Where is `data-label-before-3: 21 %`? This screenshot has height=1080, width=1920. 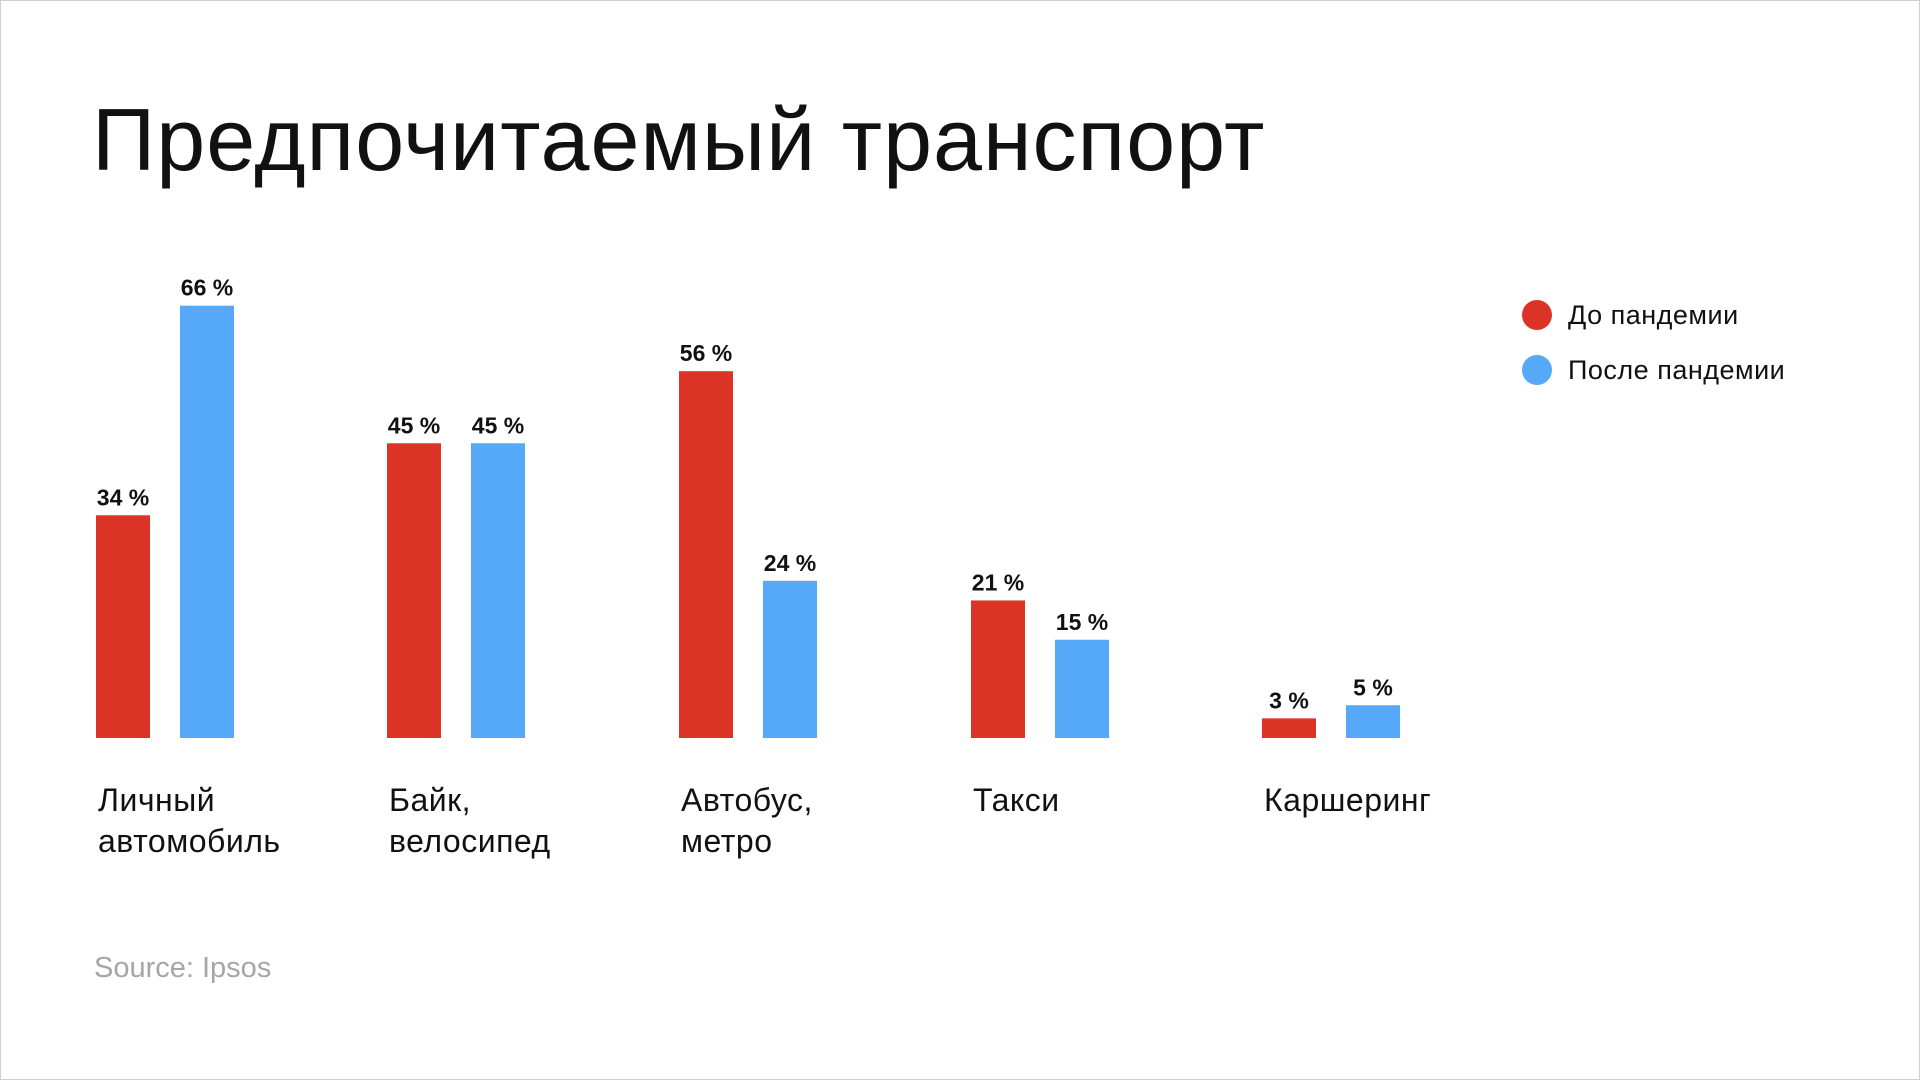
data-label-before-3: 21 % is located at coordinates (998, 582).